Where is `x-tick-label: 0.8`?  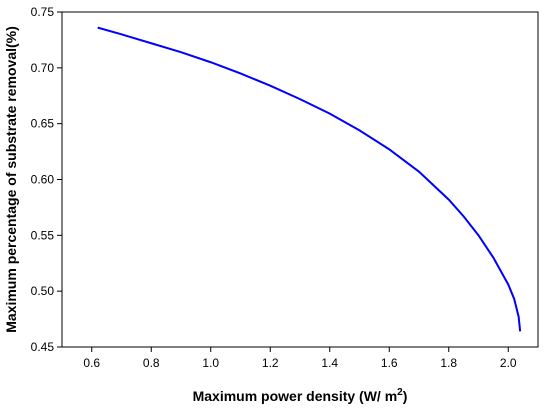
x-tick-label: 0.8 is located at coordinates (151, 363).